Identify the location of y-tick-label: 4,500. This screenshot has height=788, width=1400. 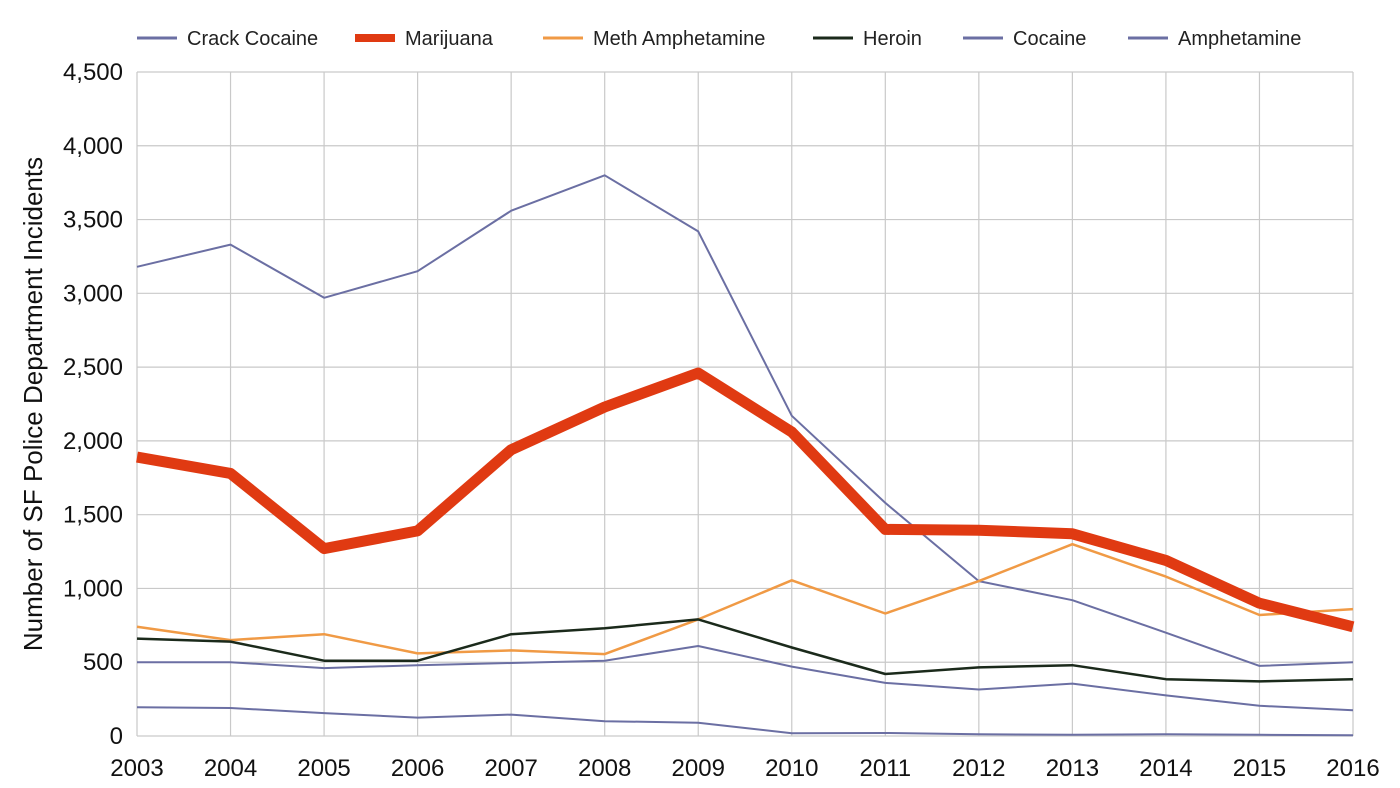
(93, 72).